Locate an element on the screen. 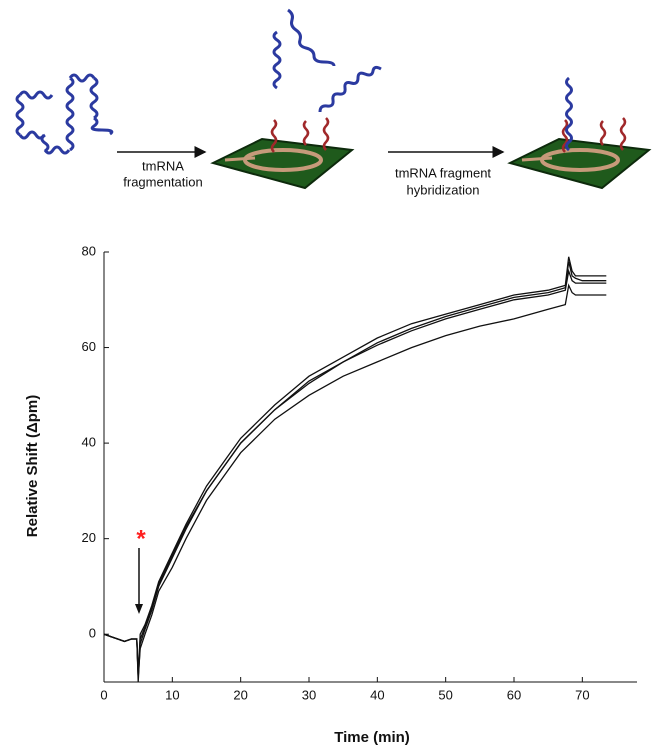 This screenshot has width=665, height=753. x-tick-label: 40 is located at coordinates (377, 694).